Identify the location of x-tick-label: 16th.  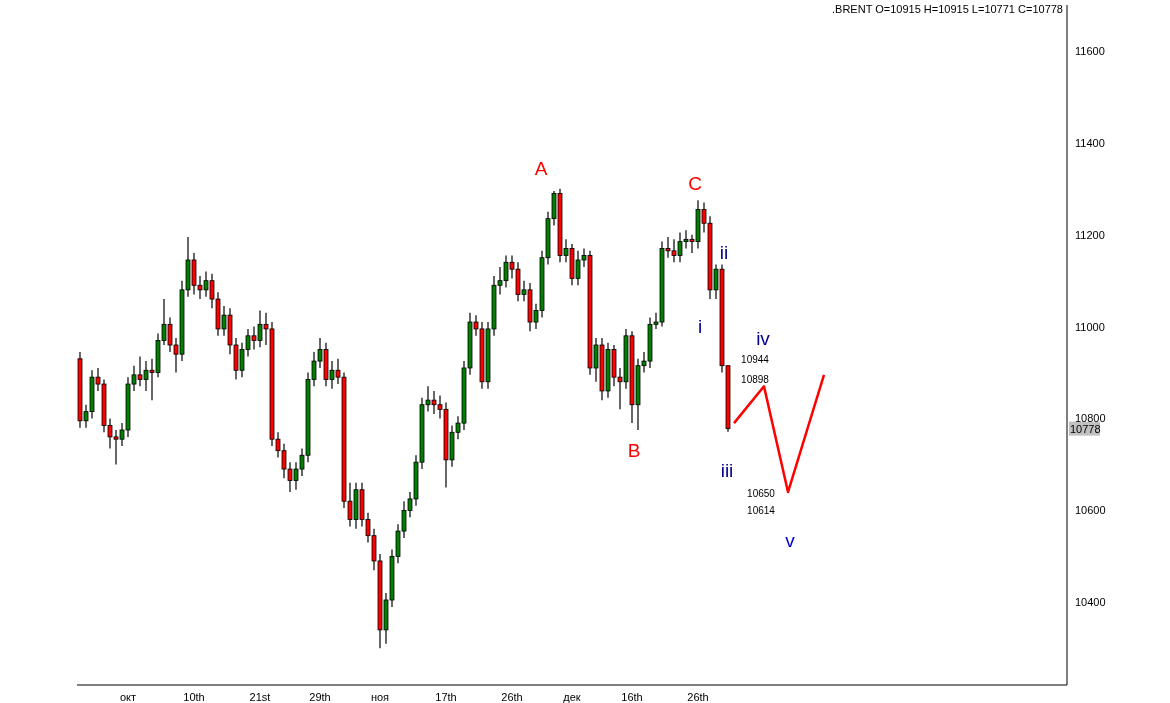
(632, 696).